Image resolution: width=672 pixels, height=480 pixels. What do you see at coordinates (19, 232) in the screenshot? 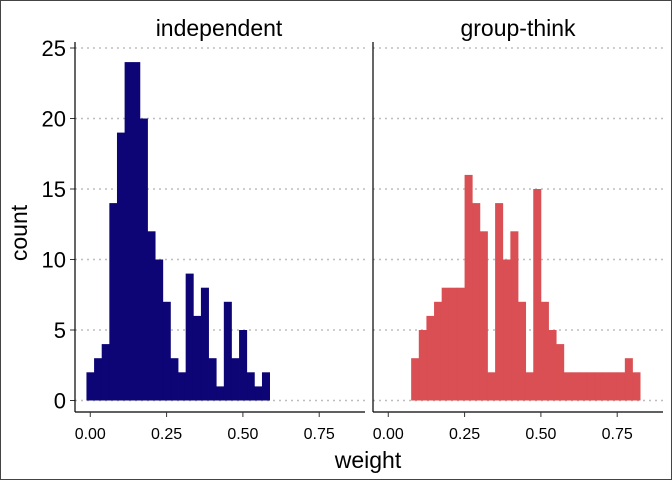
I see `y-axis-label: count` at bounding box center [19, 232].